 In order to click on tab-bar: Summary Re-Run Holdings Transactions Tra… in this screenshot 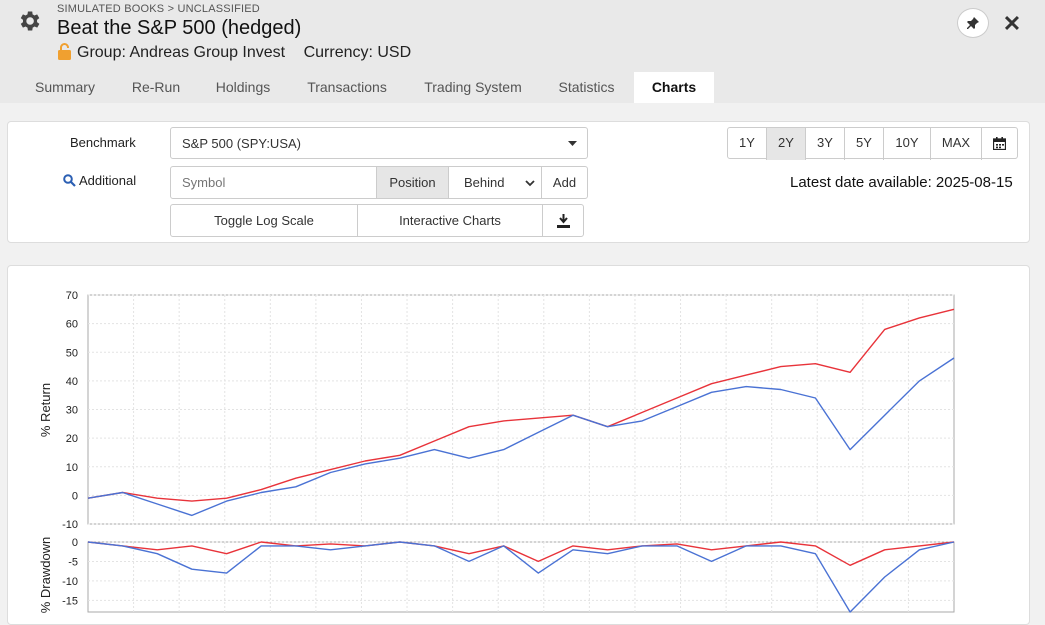, I will do `click(522, 87)`.